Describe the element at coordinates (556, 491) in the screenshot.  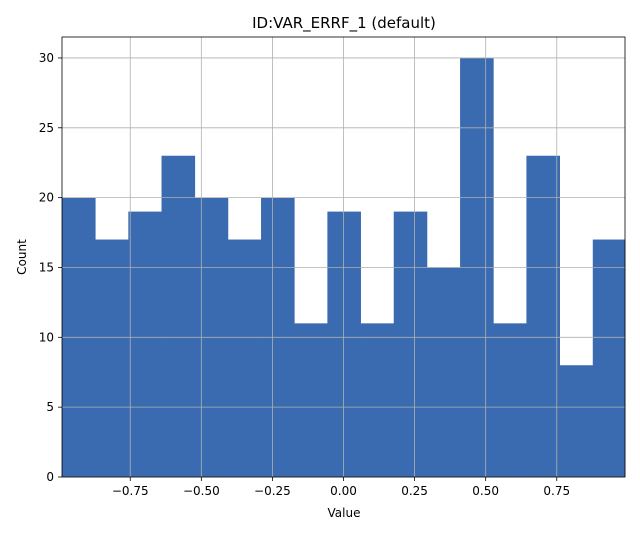
I see `x-tick-label: 0.75` at that location.